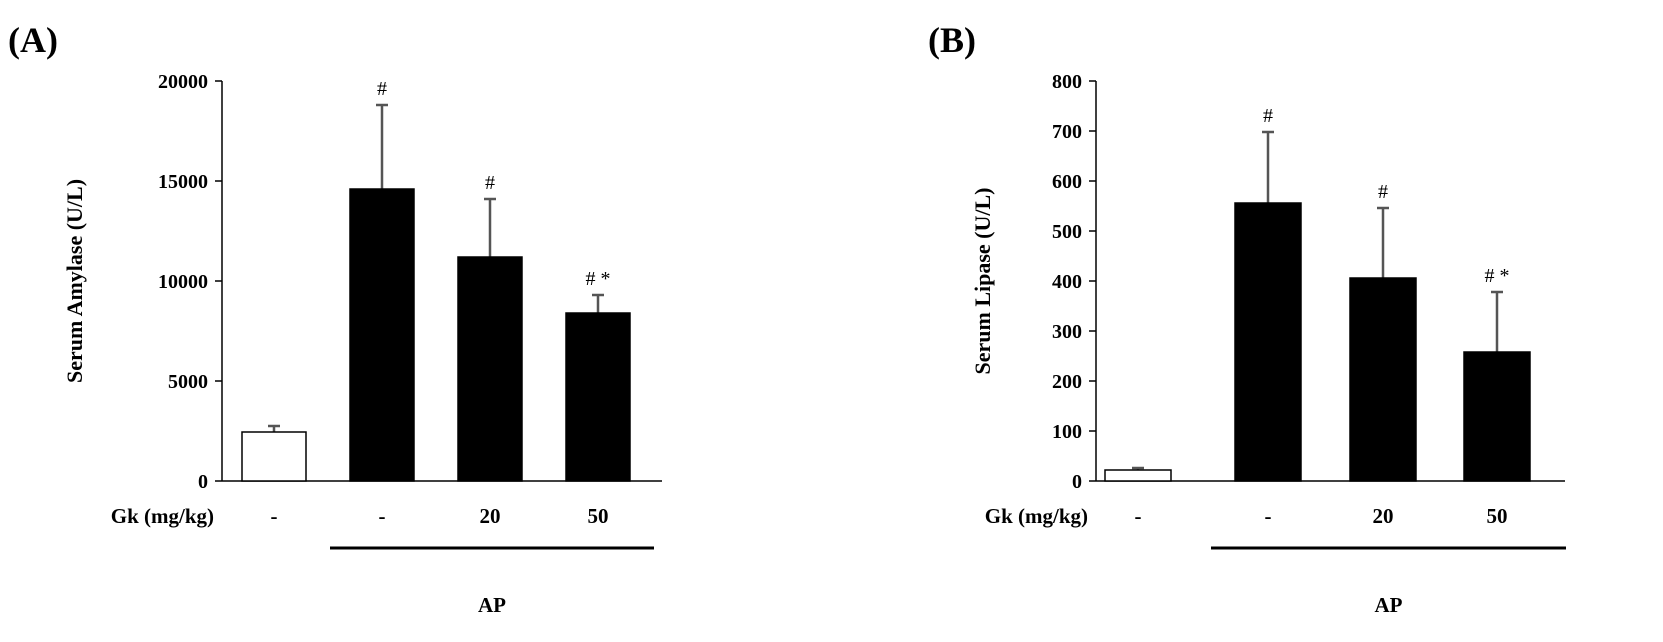 This screenshot has height=642, width=1663. I want to click on panel-label: (A), so click(33, 40).